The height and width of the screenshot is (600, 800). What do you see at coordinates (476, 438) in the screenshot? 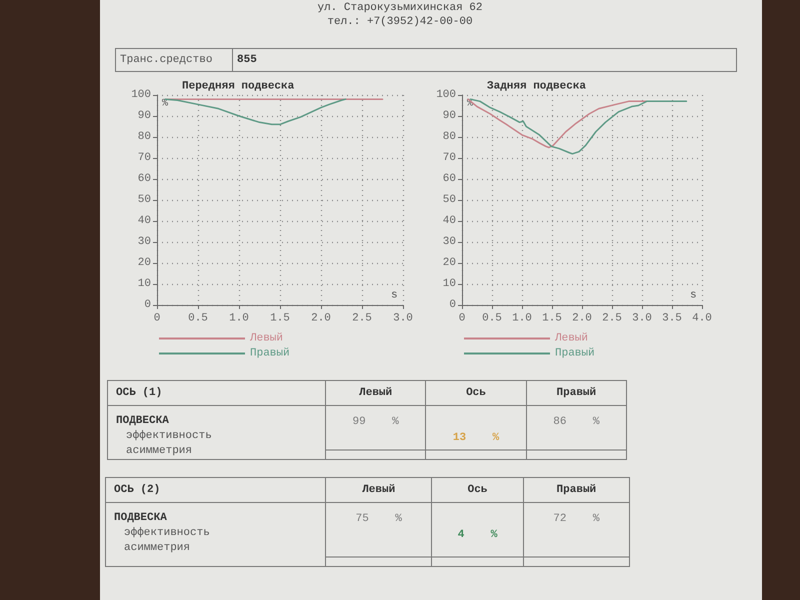
I see `text: 13 %` at bounding box center [476, 438].